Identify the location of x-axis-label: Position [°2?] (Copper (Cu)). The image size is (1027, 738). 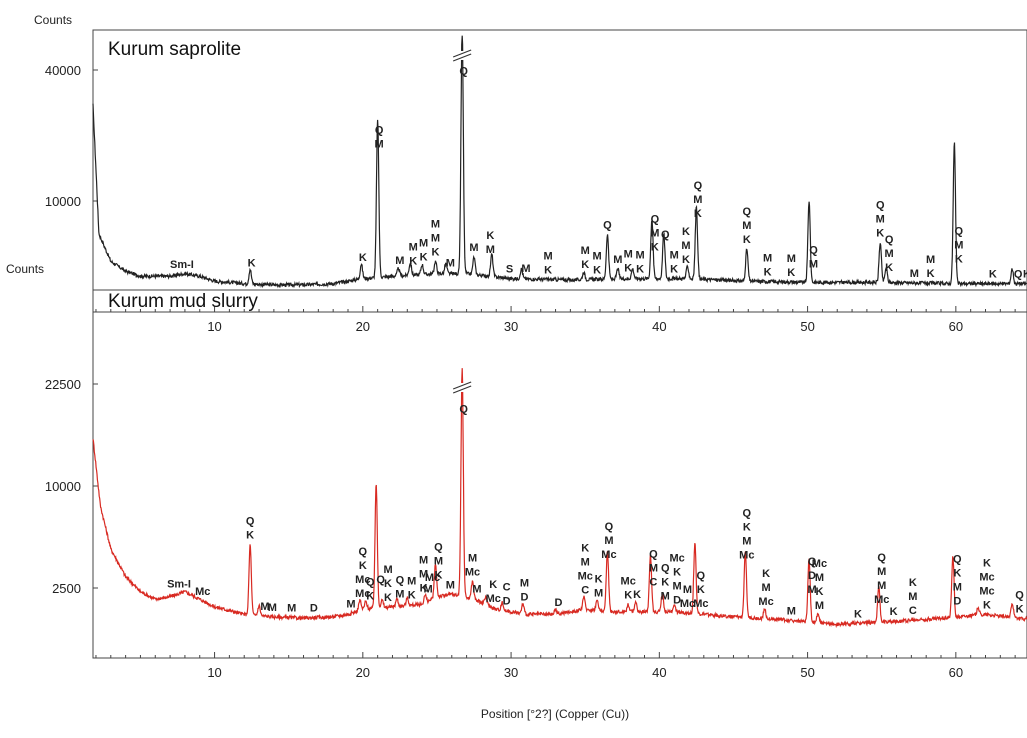
(555, 714).